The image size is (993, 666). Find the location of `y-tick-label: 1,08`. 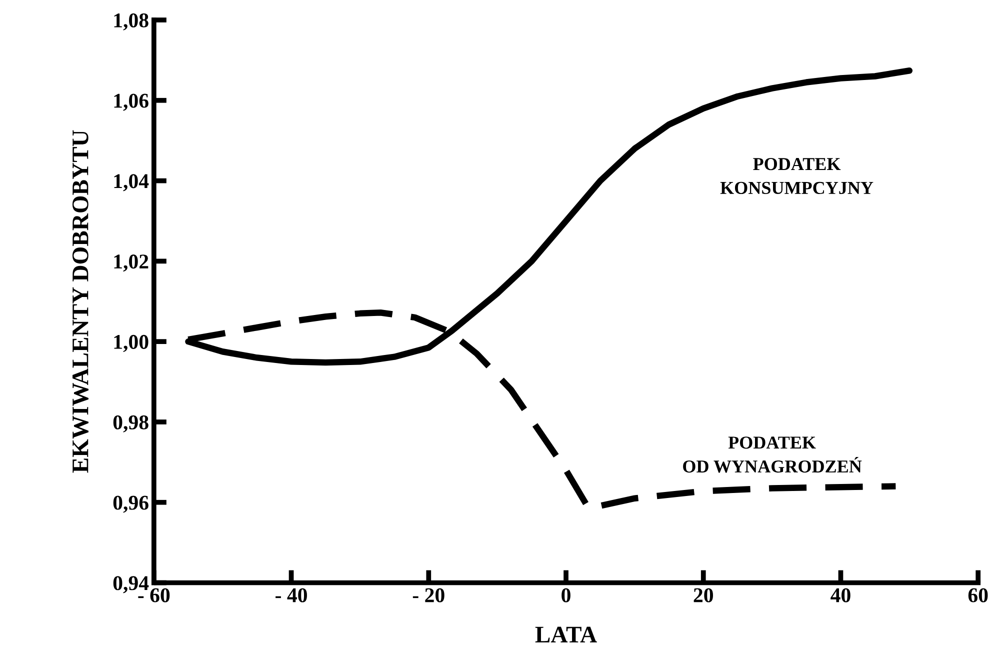

y-tick-label: 1,08 is located at coordinates (131, 21).